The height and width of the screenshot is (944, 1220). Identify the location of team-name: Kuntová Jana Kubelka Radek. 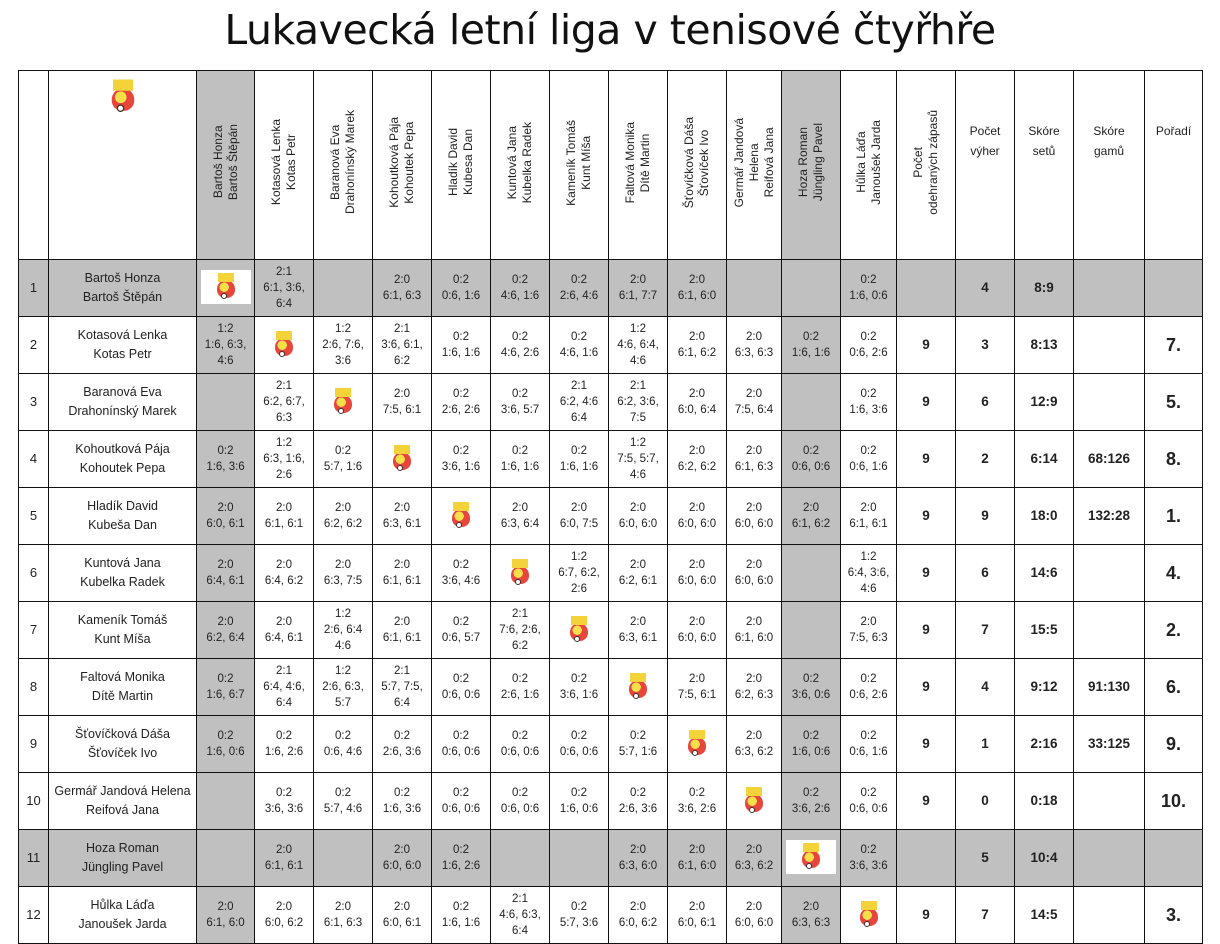
(122, 573).